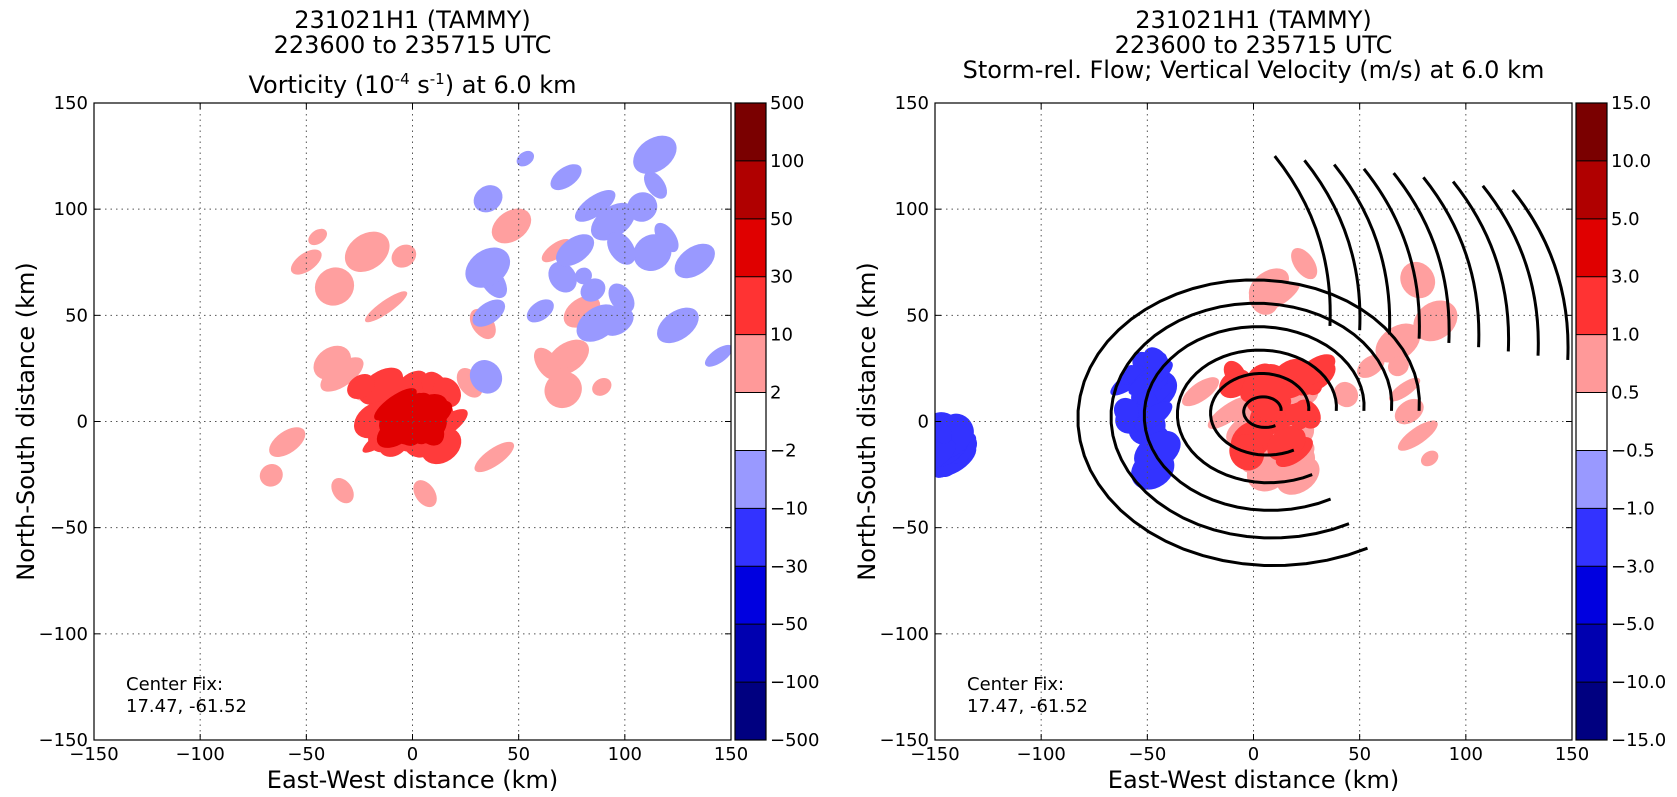 This screenshot has height=797, width=1677. Describe the element at coordinates (776, 422) in the screenshot. I see `colorbar: 500 100 50 30 10 2 −2 −10 −30 −50 −100 −500` at that location.